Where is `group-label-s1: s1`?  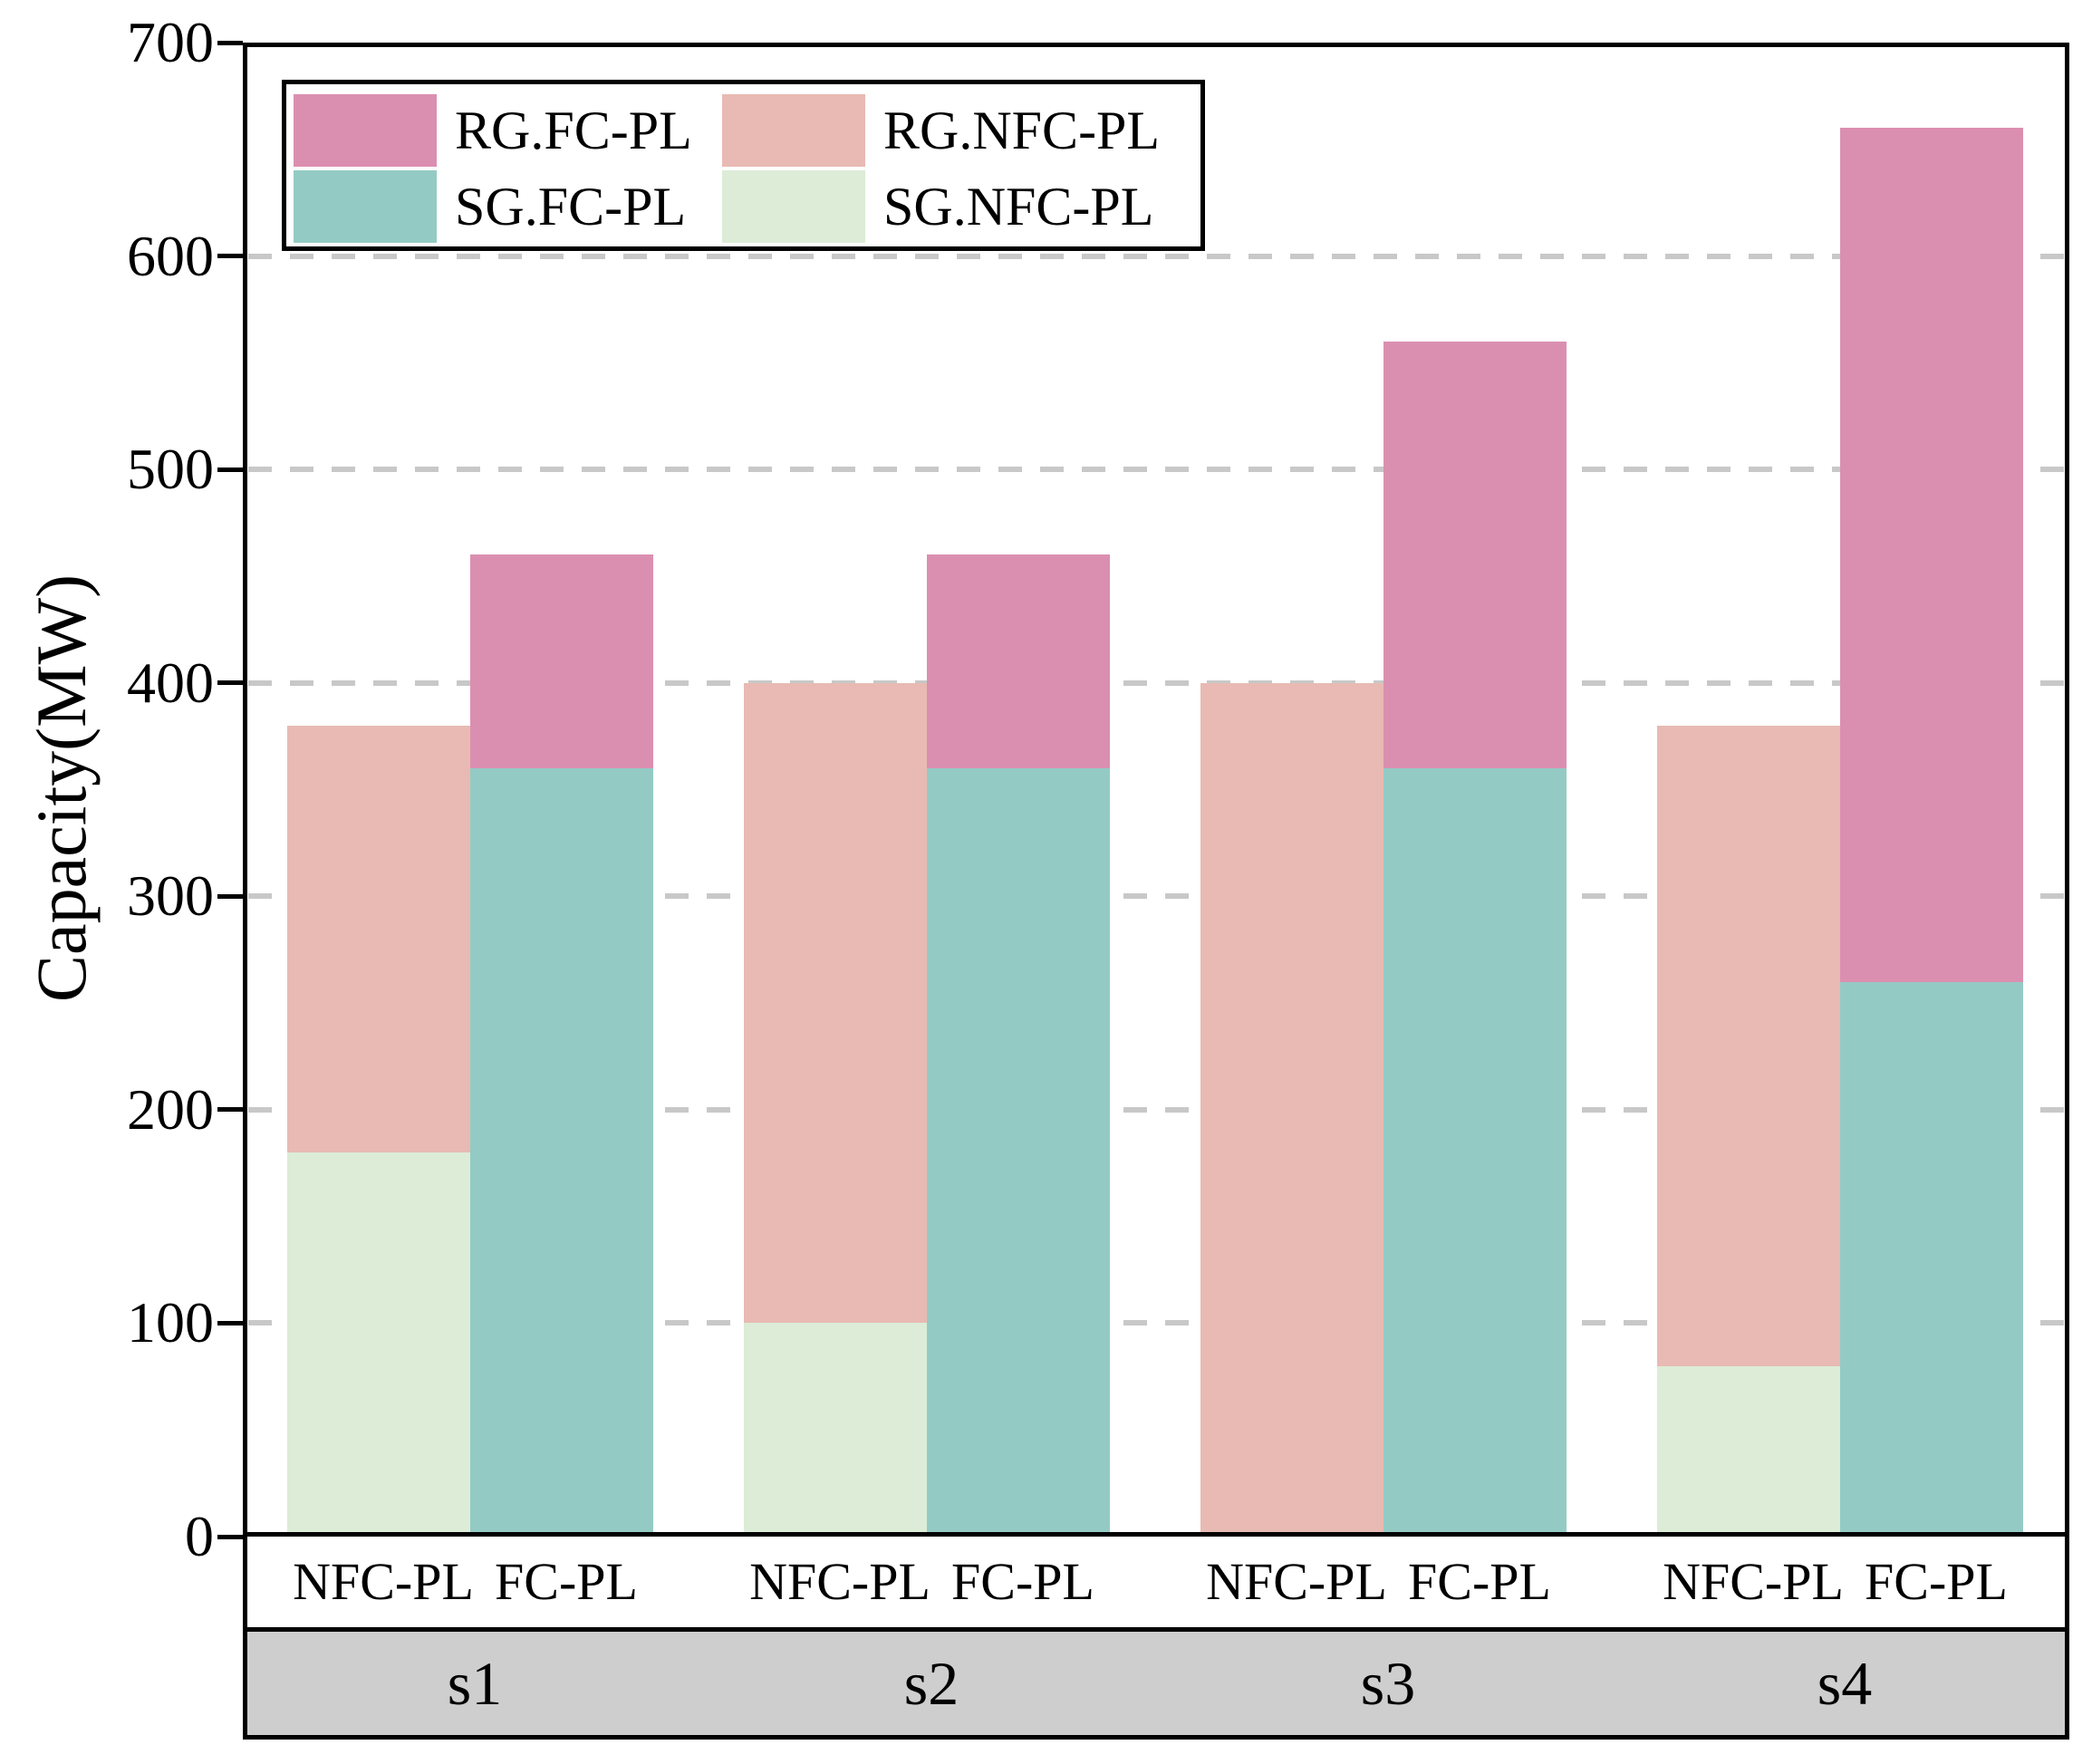
group-label-s1: s1 is located at coordinates (475, 1683).